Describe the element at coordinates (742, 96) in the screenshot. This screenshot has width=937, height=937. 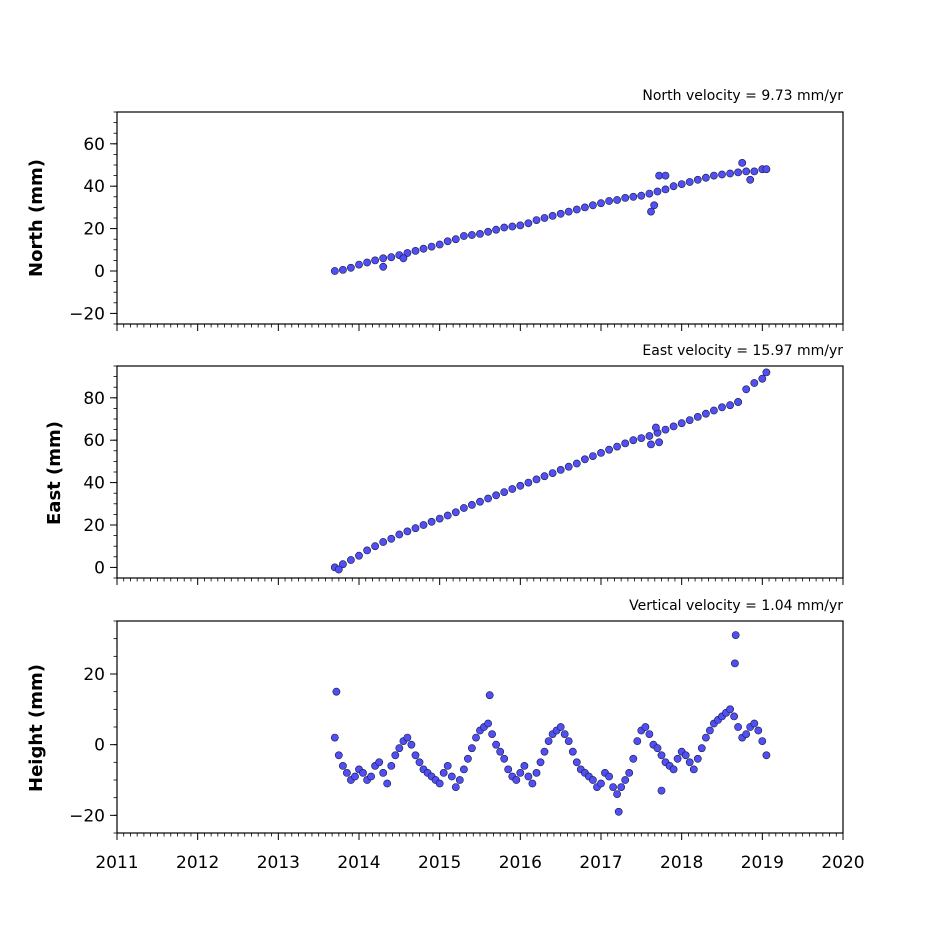
I see `north-velocity-title: North velocity = 9.73 mm/yr` at that location.